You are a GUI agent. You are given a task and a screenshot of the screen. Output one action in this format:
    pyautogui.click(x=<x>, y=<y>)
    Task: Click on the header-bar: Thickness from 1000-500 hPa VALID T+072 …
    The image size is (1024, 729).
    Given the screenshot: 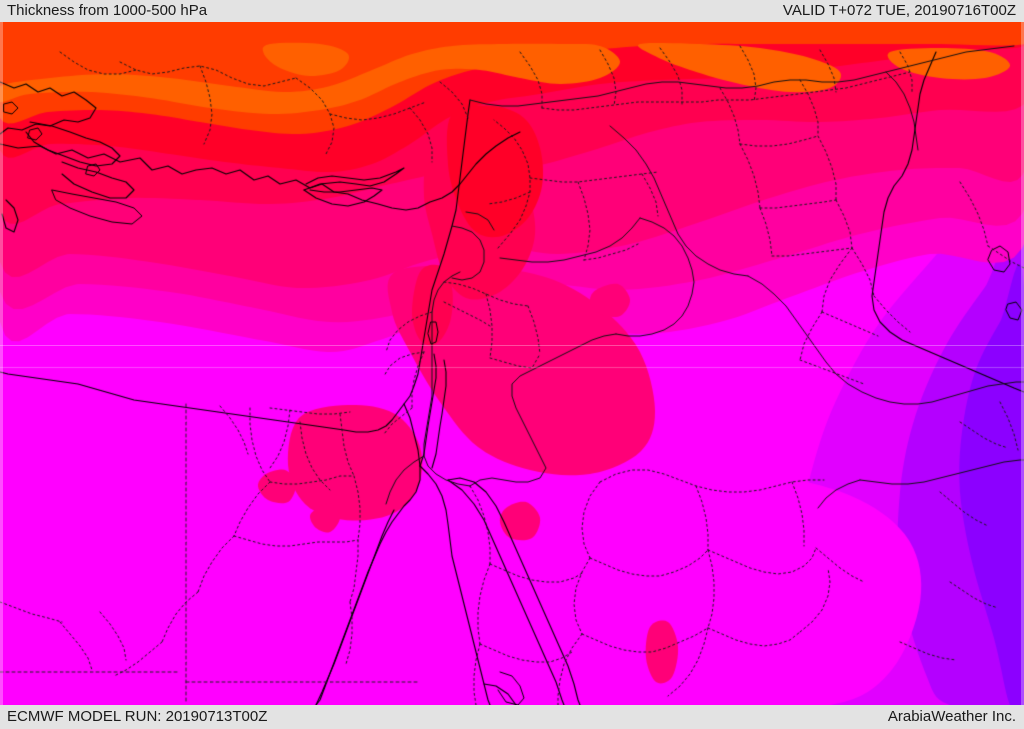 What is the action you would take?
    pyautogui.click(x=512, y=11)
    